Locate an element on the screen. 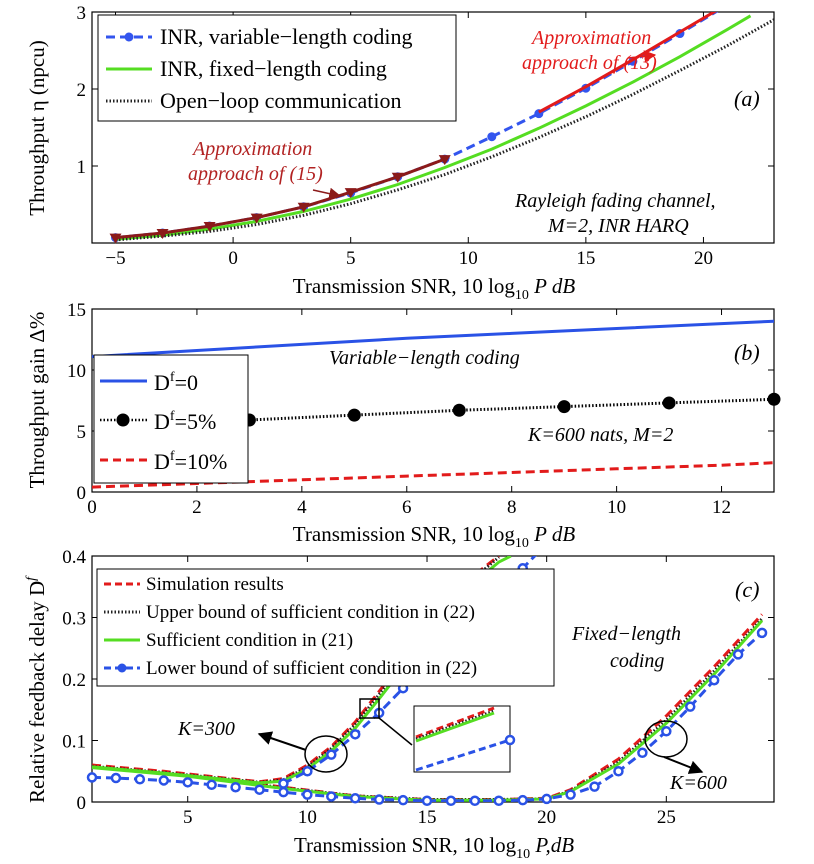 The image size is (814, 864). b-xlabel: Transmission SNR, 10 log10 P dB is located at coordinates (434, 536).